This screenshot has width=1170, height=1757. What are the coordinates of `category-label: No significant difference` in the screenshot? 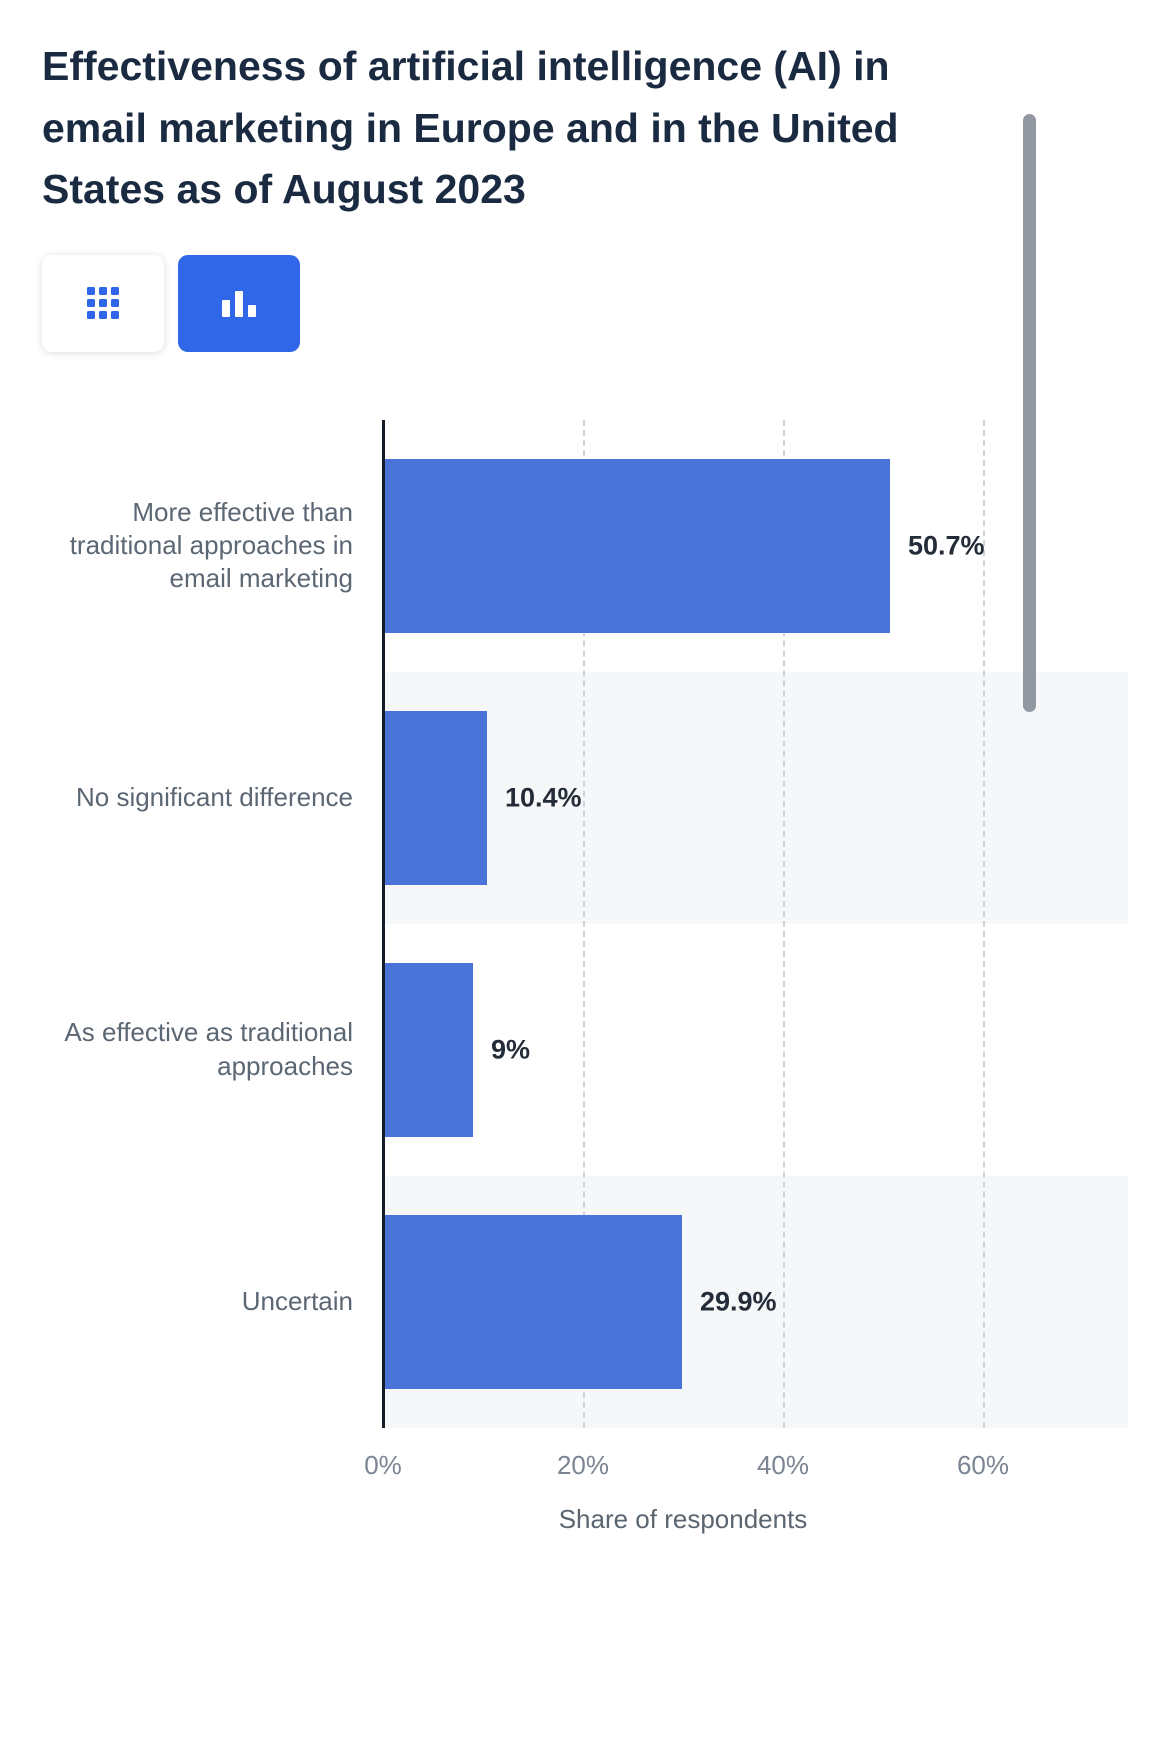 It's located at (214, 796).